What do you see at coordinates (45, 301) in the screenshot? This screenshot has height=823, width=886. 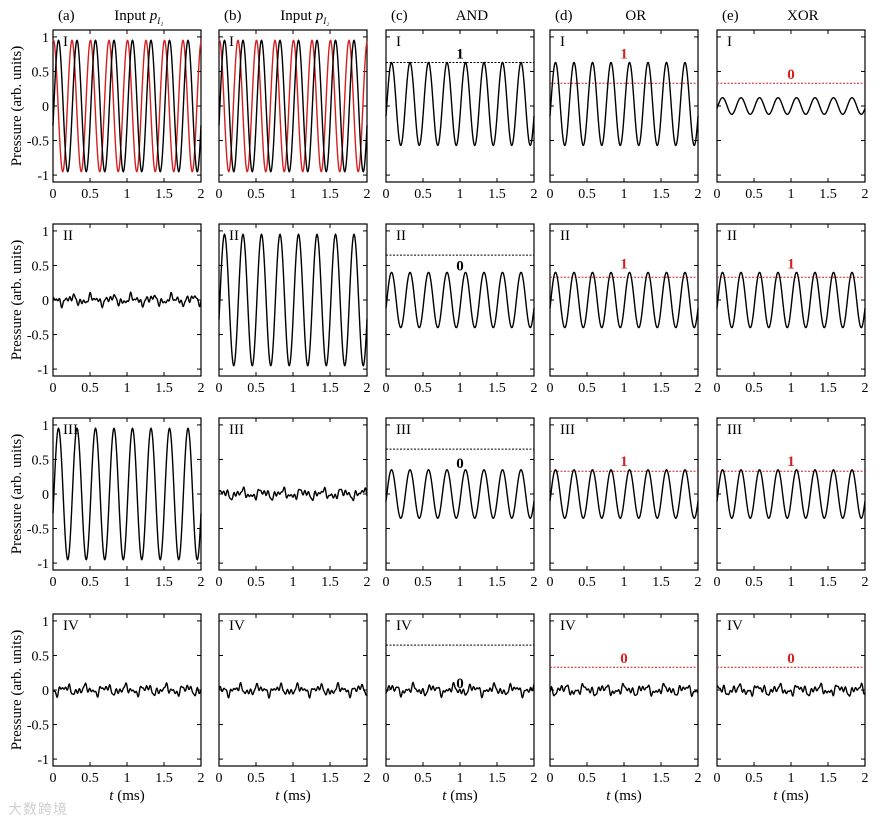 I see `y-tick-label: 0` at bounding box center [45, 301].